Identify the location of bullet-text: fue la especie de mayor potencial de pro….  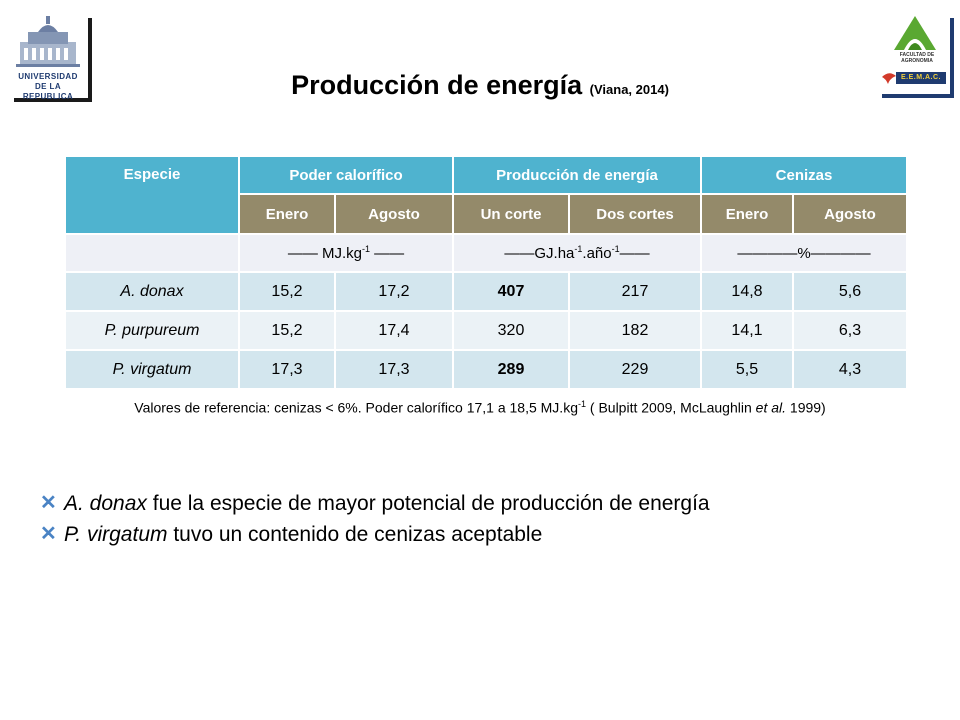
(428, 503).